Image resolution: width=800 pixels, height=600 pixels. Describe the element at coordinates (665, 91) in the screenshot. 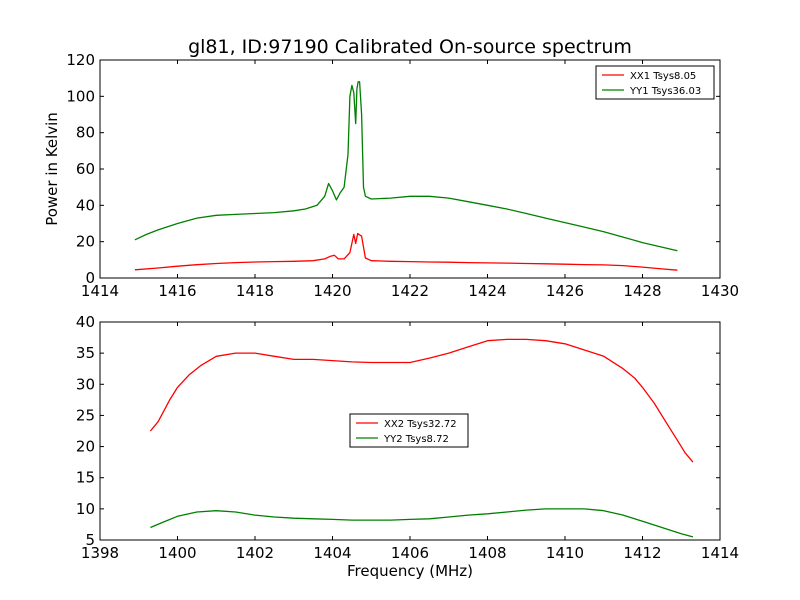

I see `top-legend-label-1: YY1 Tsys36.03` at that location.